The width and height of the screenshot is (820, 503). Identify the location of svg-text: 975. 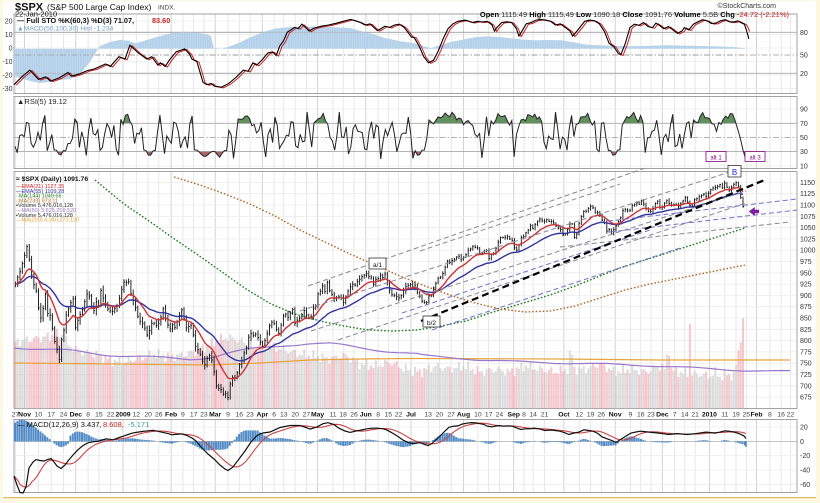
(806, 262).